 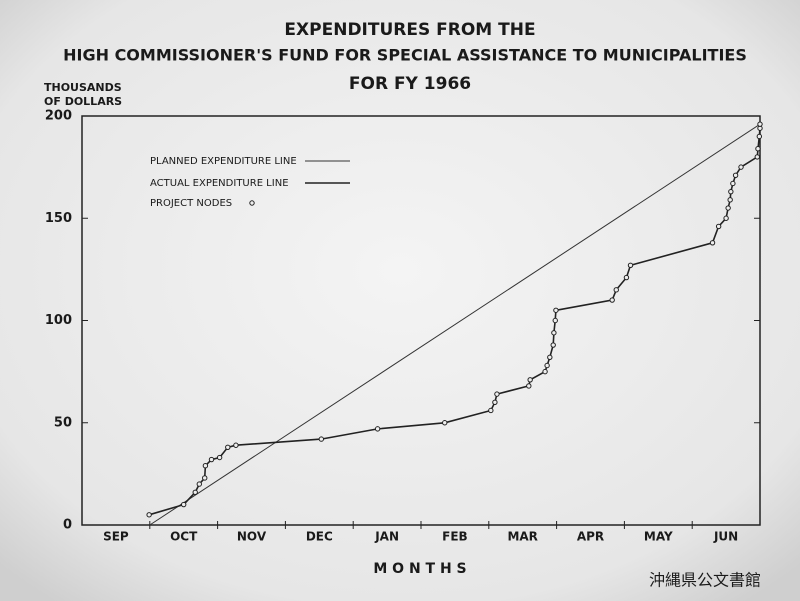 I want to click on y-tick-label: 50, so click(x=63, y=422).